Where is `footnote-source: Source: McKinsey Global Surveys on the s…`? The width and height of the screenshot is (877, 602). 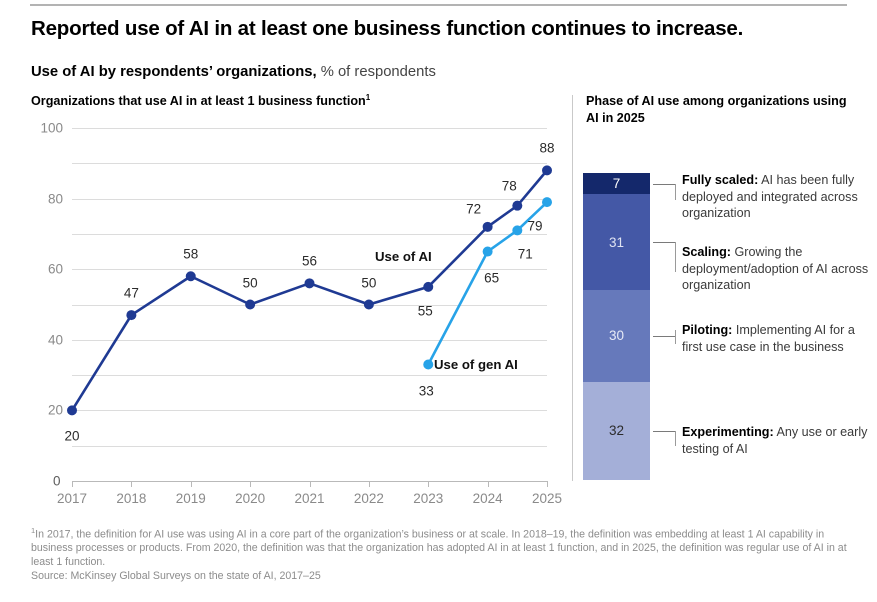
footnote-source: Source: McKinsey Global Surveys on the s… is located at coordinates (176, 576).